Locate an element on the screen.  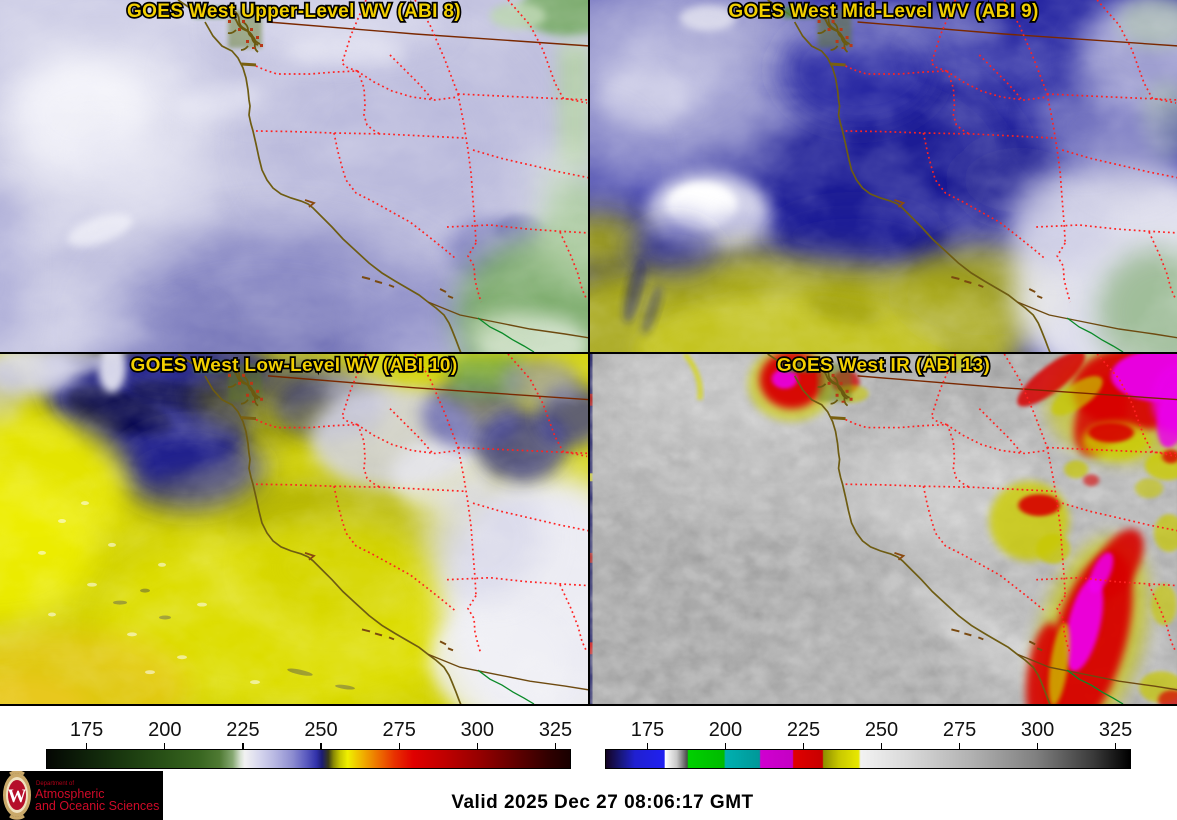
svg-text: GOES West IR (ABI 13) is located at coordinates (883, 365).